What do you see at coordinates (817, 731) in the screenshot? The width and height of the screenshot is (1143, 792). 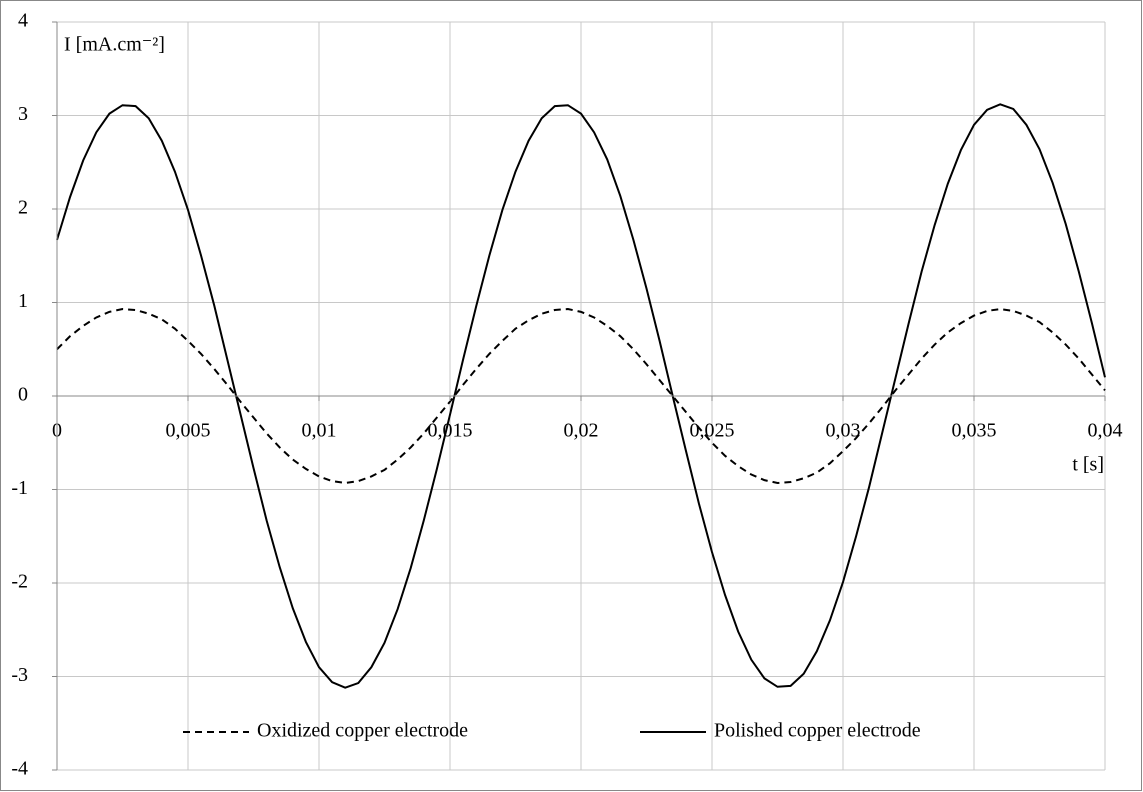 I see `legend-label: Polished copper electrode` at bounding box center [817, 731].